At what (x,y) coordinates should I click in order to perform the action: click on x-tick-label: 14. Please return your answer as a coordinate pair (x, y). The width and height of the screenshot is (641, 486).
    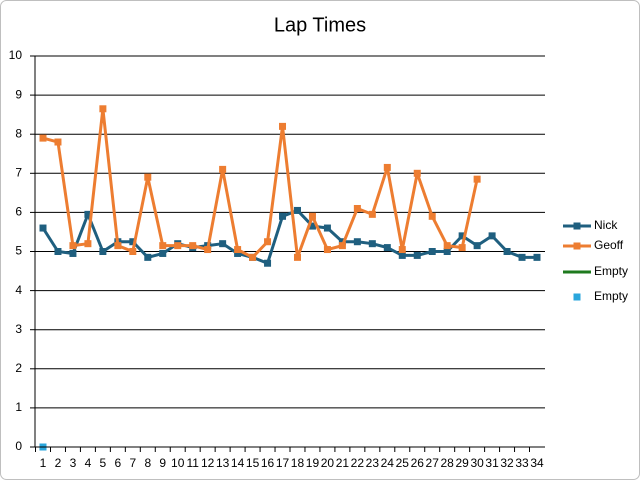
    Looking at the image, I should click on (238, 463).